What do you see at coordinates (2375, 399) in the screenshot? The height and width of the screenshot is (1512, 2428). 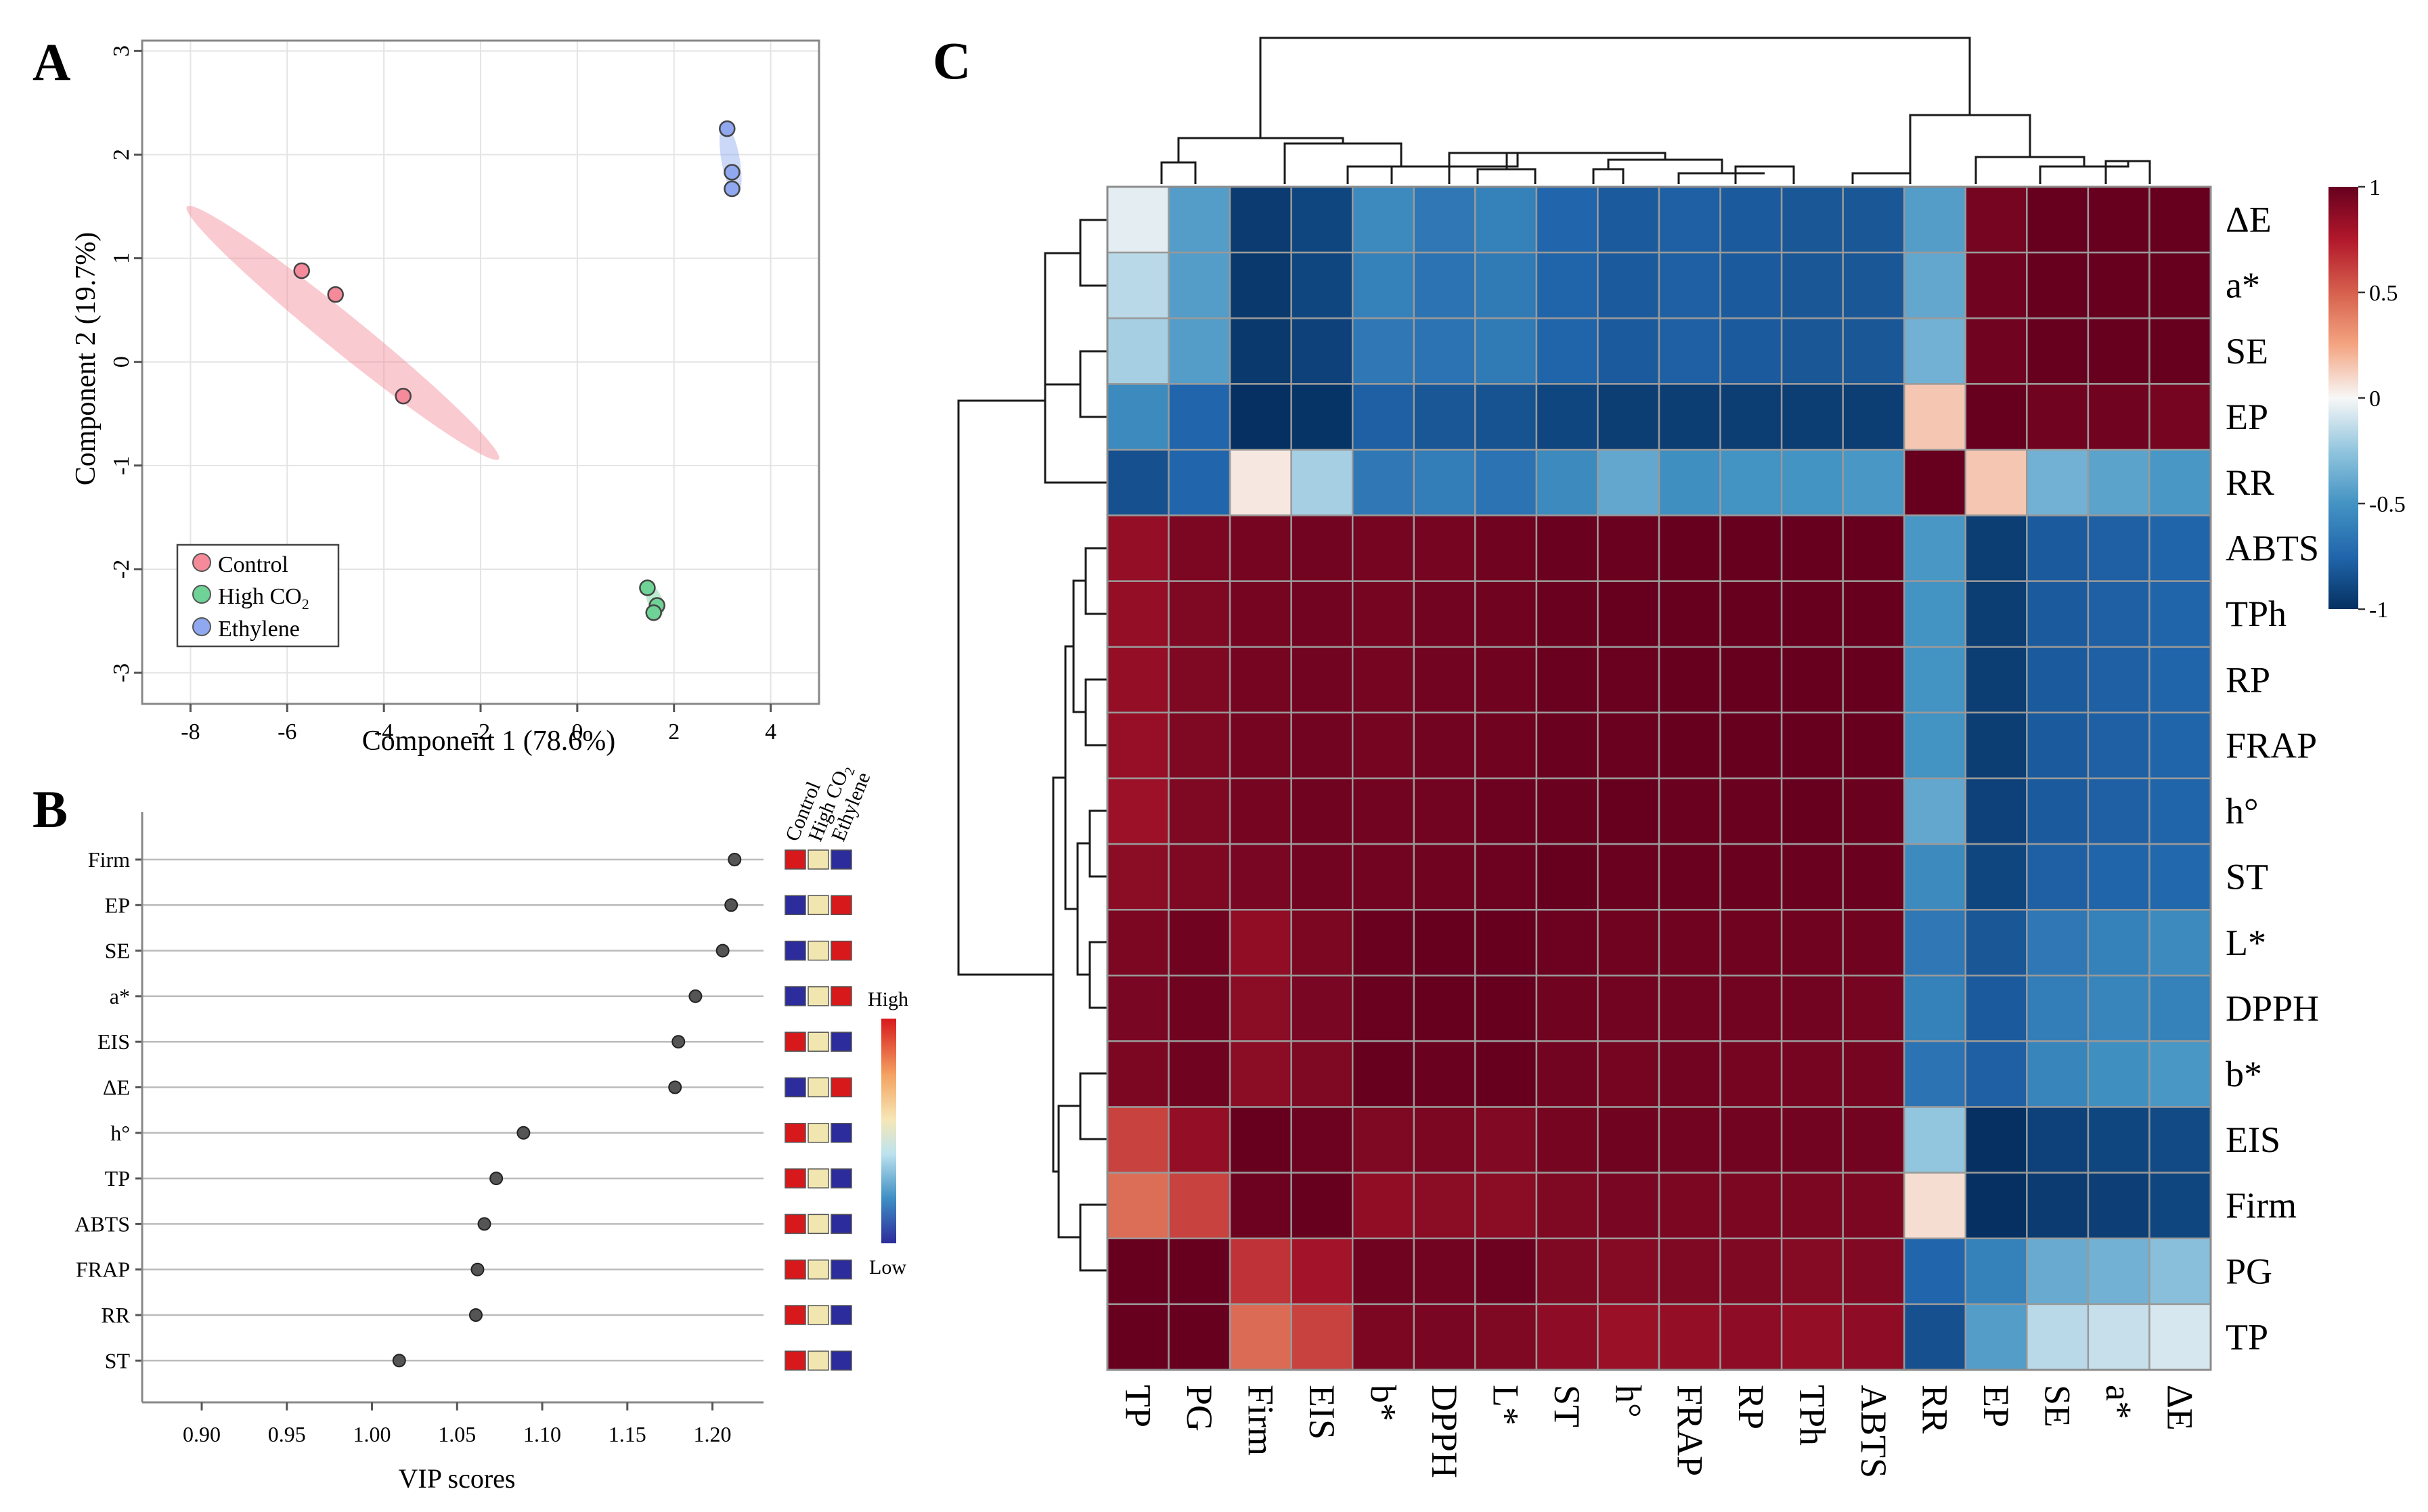 I see `colorbar-tick-label: 0` at bounding box center [2375, 399].